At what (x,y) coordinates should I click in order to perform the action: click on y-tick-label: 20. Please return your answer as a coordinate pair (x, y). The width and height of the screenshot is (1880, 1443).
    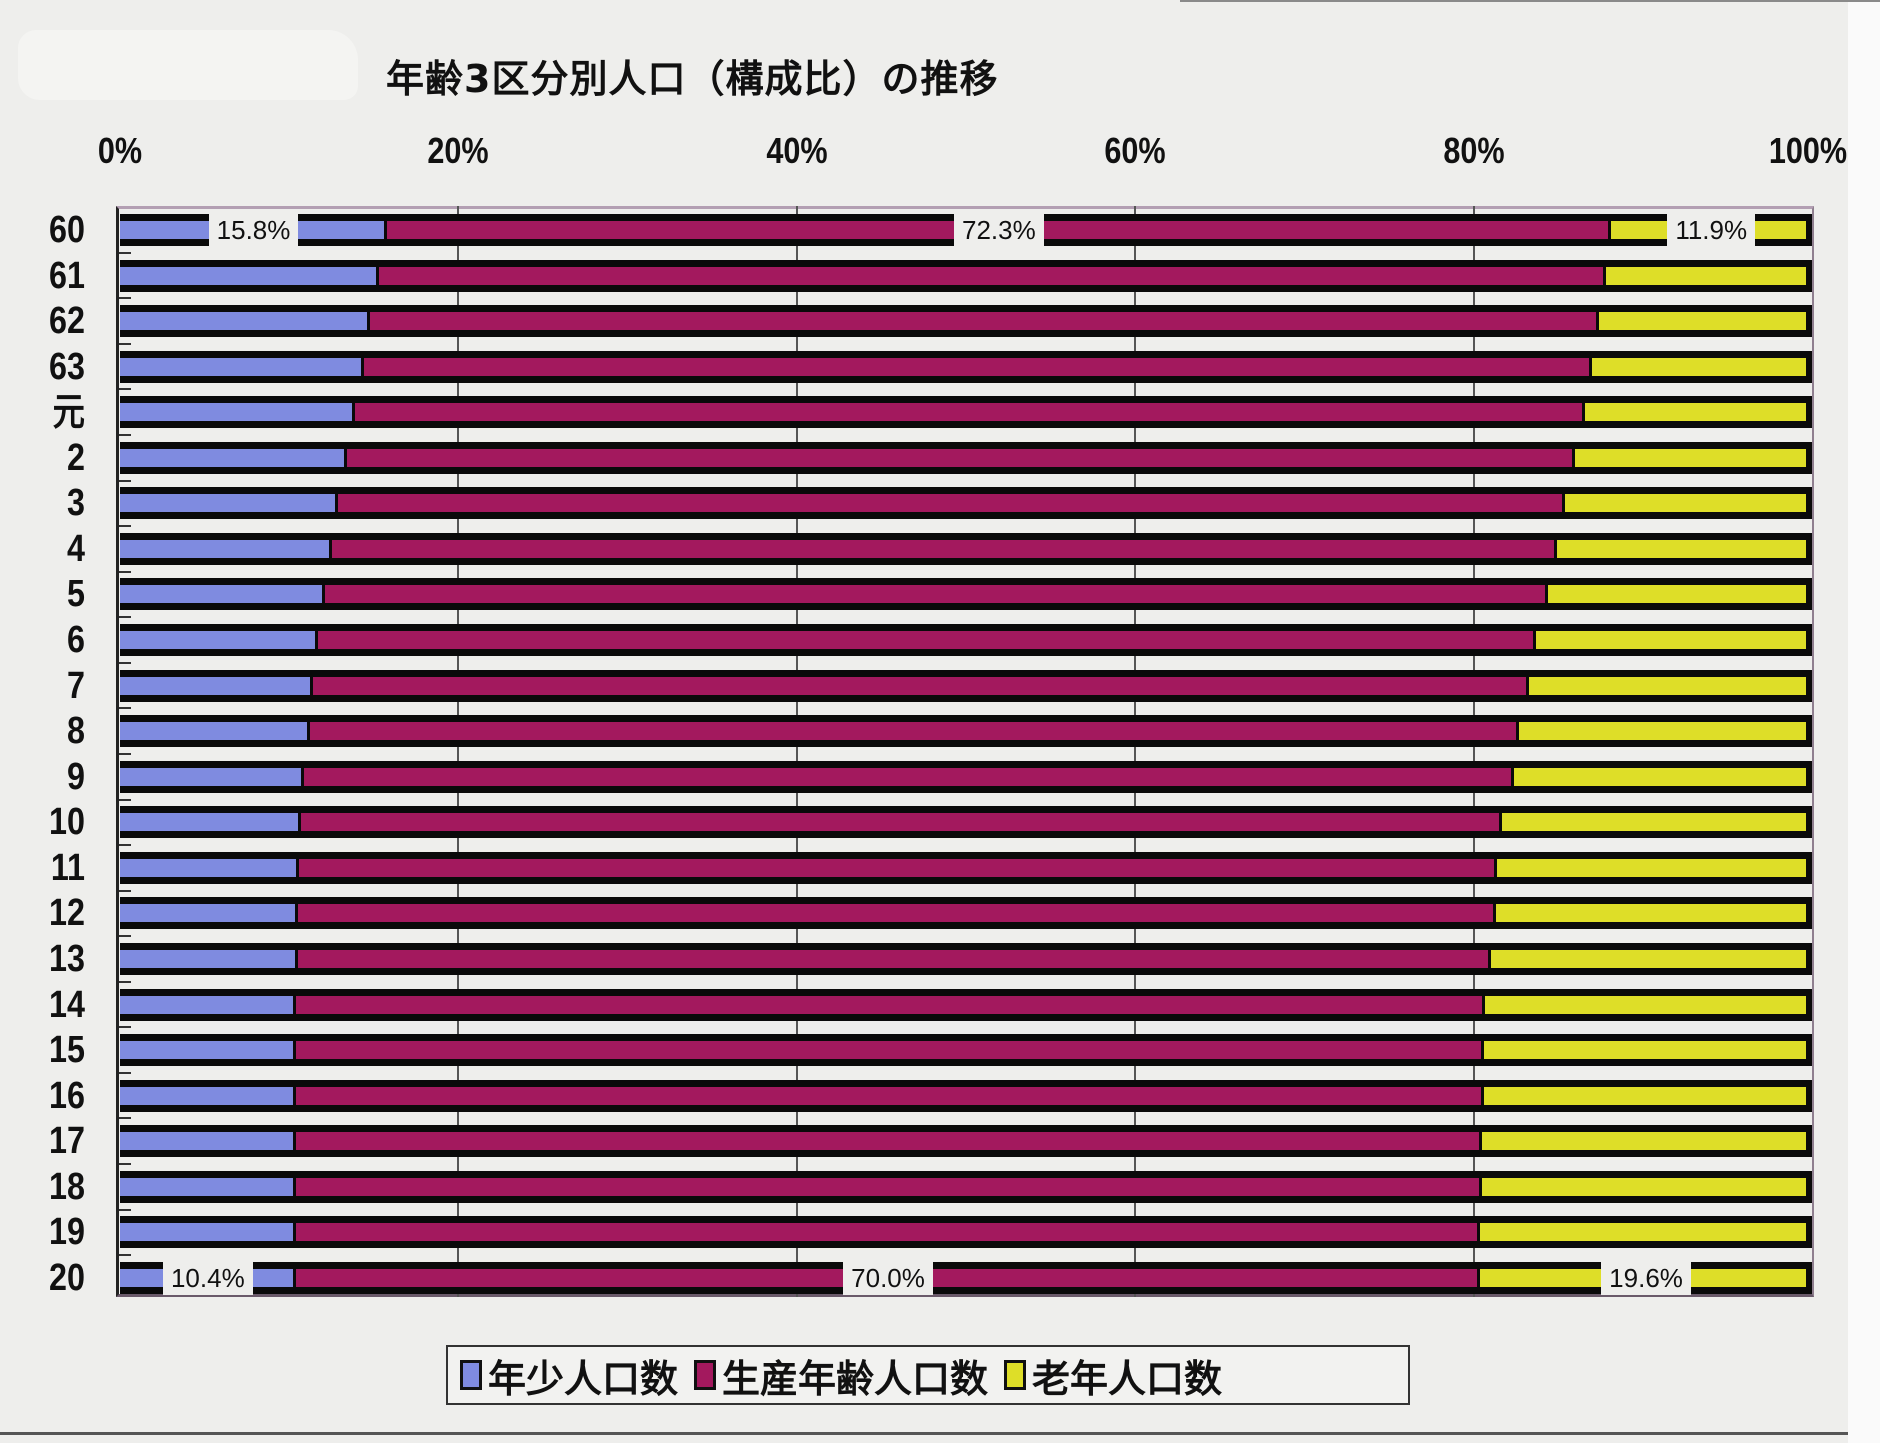
    Looking at the image, I should click on (67, 1277).